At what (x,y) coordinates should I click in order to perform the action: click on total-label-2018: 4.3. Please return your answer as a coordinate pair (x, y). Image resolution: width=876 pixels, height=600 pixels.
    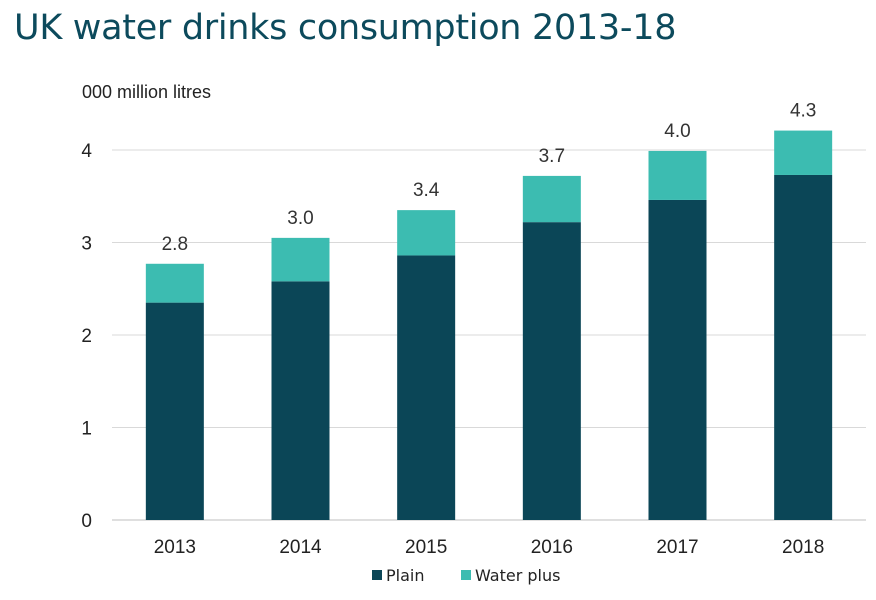
    Looking at the image, I should click on (803, 111).